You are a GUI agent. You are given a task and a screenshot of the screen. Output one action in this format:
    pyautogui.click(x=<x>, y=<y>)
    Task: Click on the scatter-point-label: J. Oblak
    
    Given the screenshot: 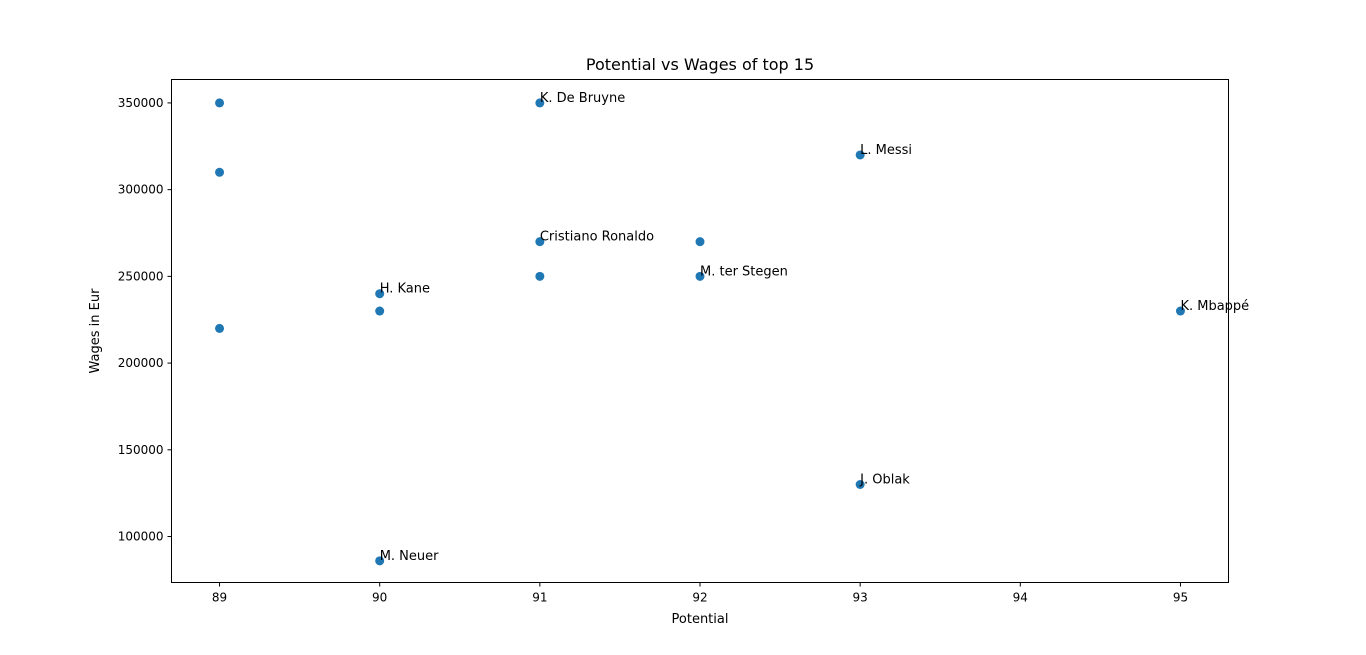 What is the action you would take?
    pyautogui.click(x=884, y=480)
    